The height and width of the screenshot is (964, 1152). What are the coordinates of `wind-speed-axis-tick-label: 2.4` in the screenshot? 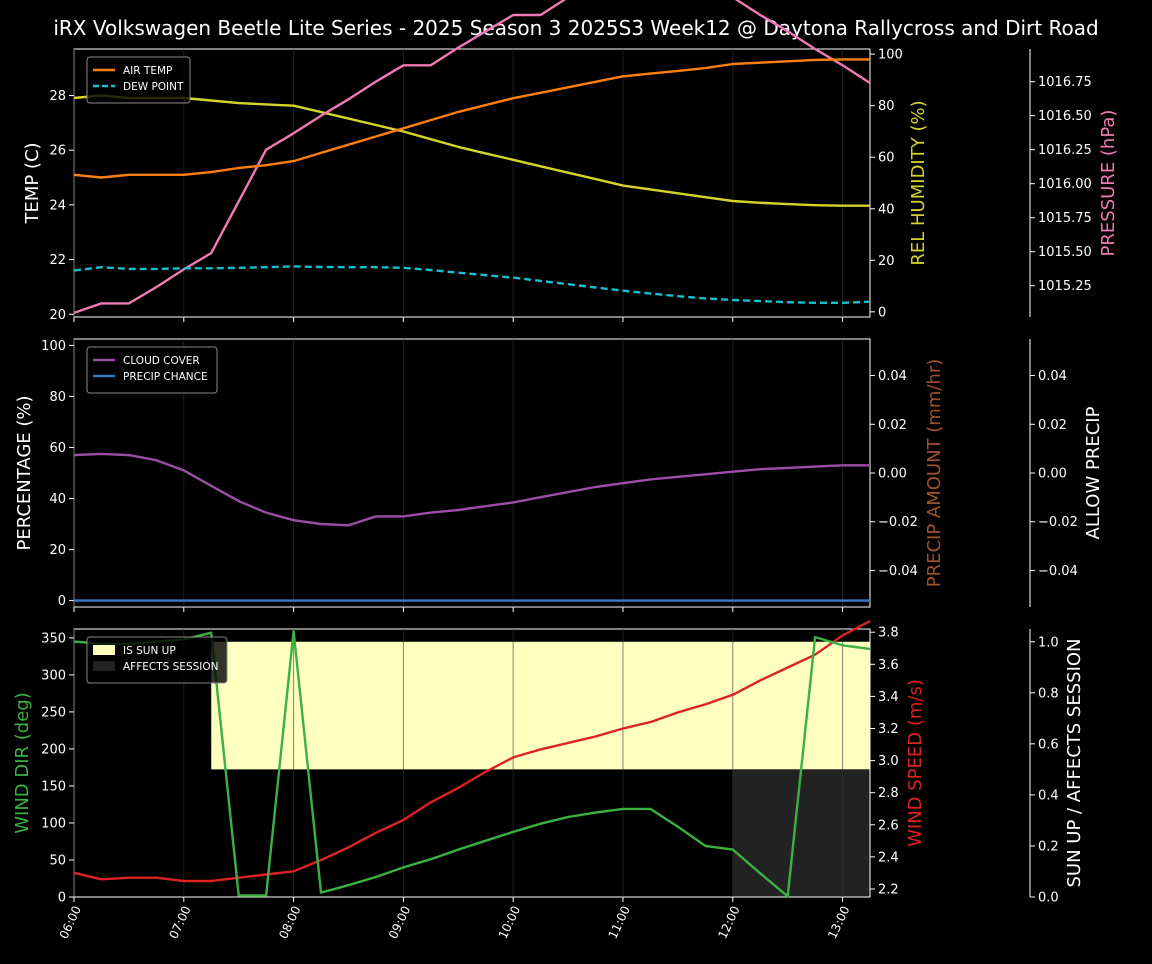 It's located at (888, 857).